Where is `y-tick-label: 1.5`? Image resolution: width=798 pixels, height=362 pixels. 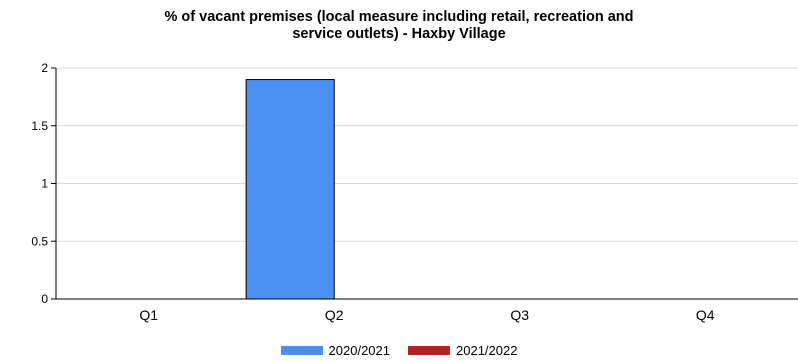
y-tick-label: 1.5 is located at coordinates (39, 126).